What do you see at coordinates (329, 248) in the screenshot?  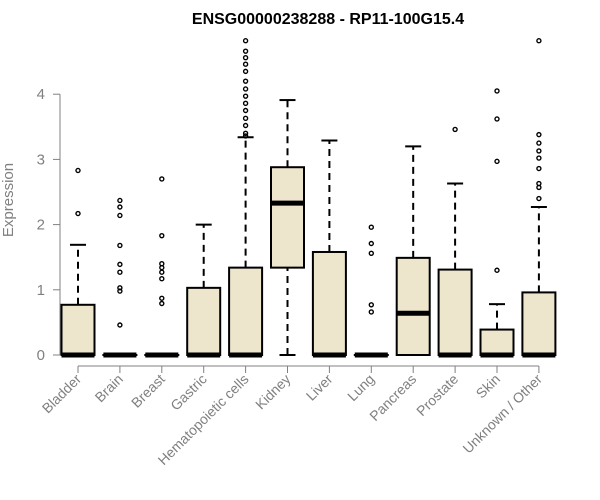 I see `box-liver` at bounding box center [329, 248].